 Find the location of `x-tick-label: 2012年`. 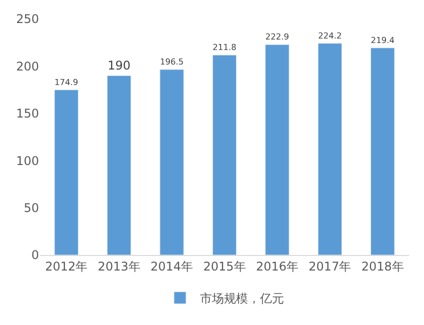

x-tick-label: 2012年 is located at coordinates (66, 266).